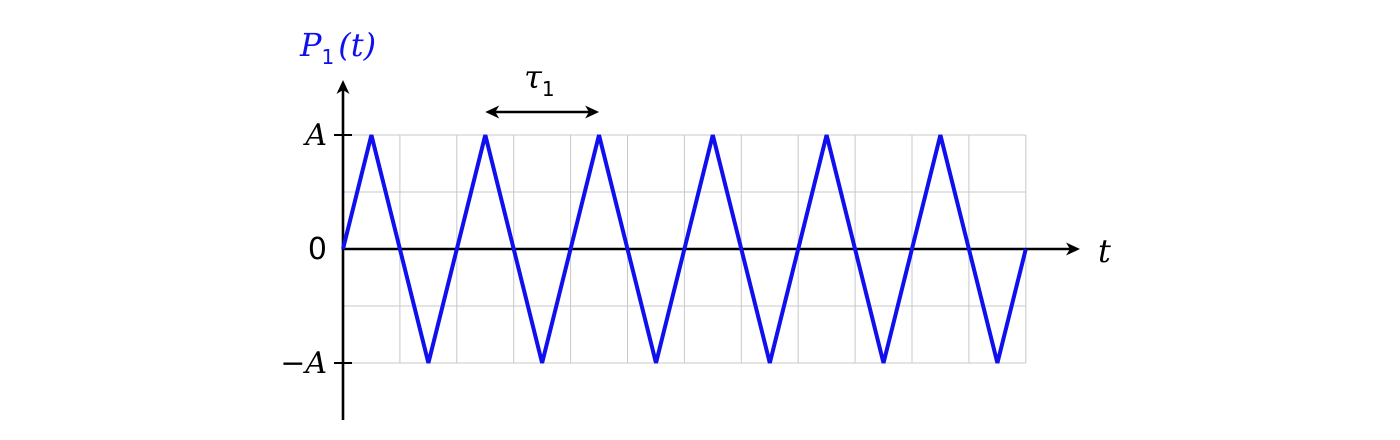  I want to click on y-tick-label: 0, so click(317, 249).